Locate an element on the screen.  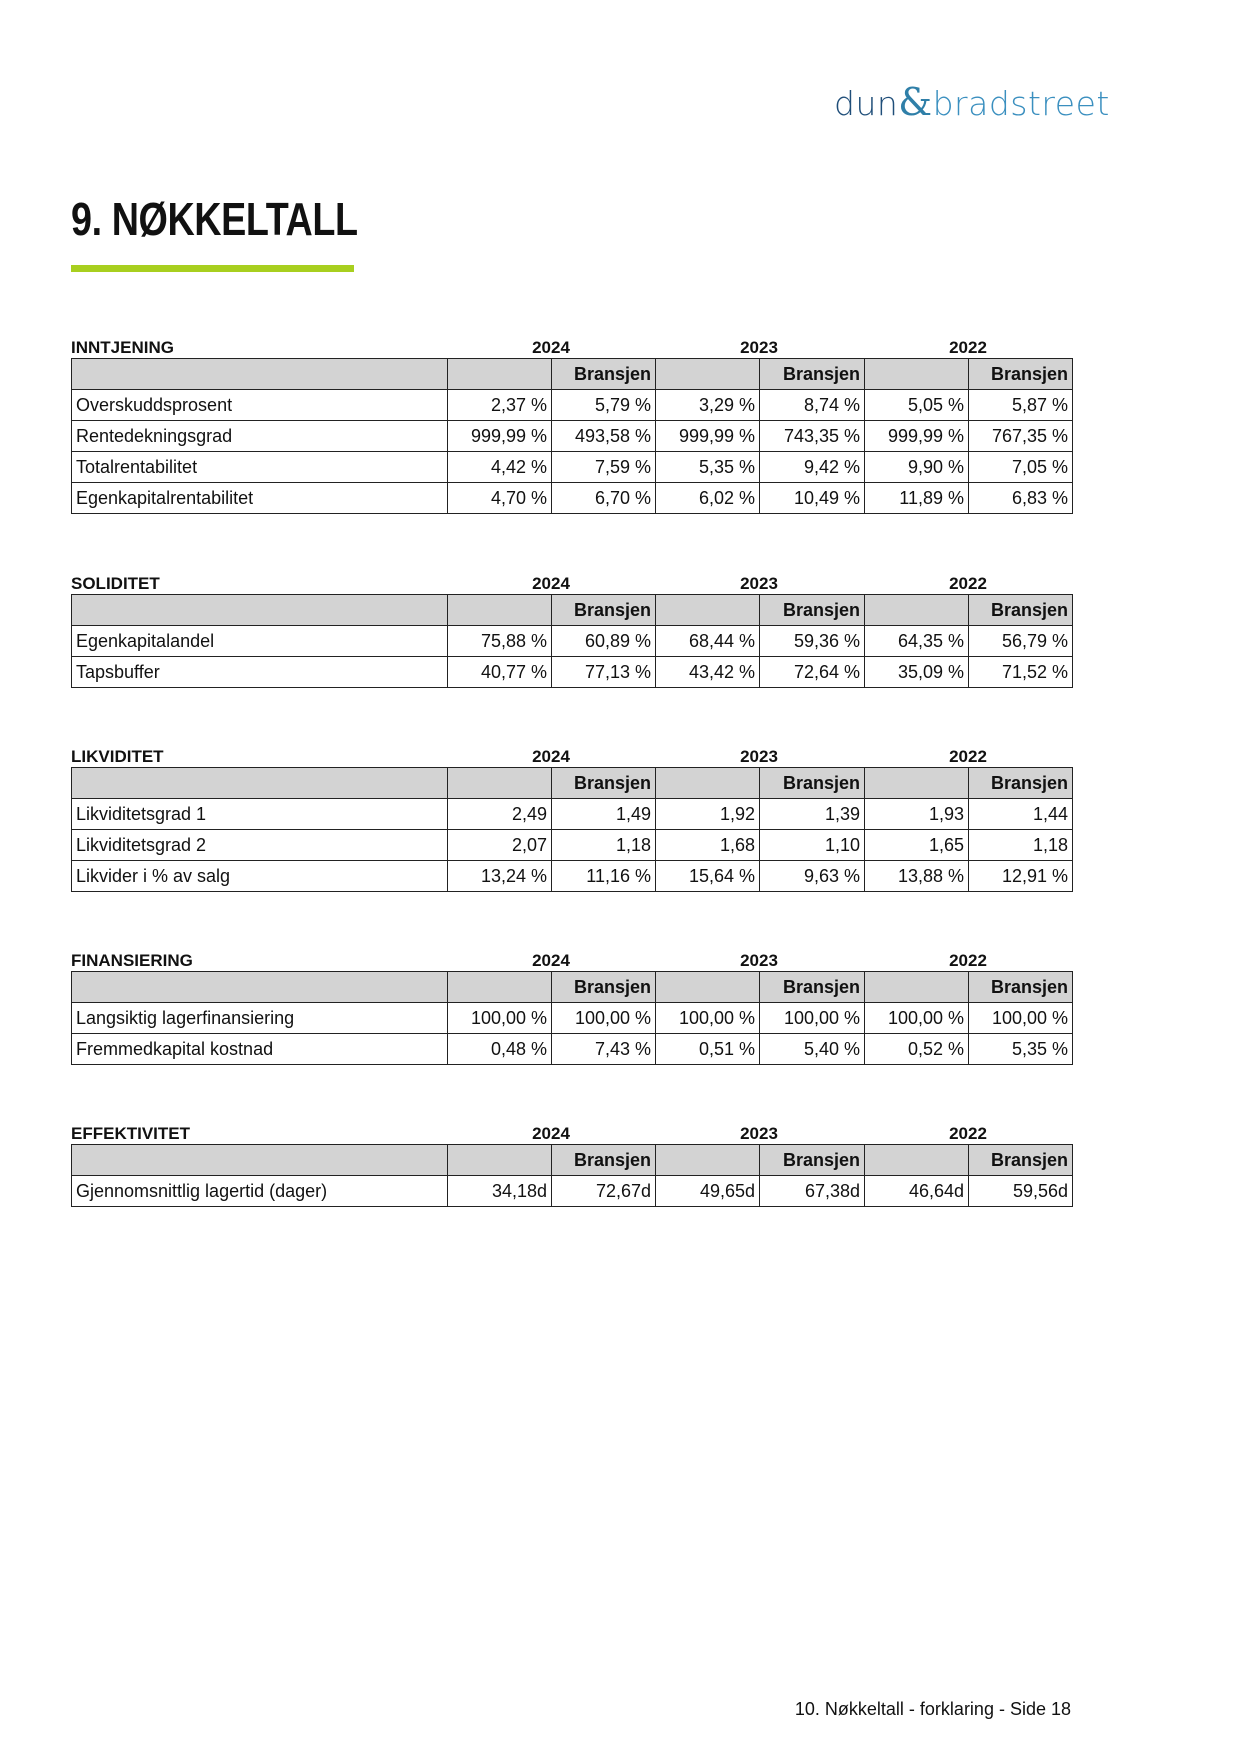
value-cell: 59,36 % is located at coordinates (812, 641).